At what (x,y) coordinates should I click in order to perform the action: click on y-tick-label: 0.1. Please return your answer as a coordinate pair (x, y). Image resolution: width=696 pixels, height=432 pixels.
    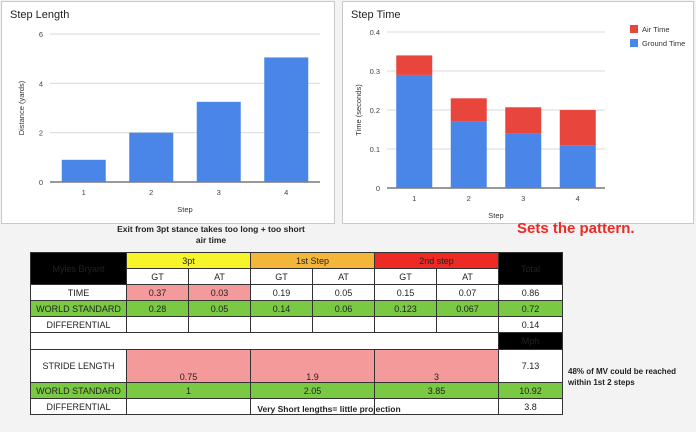
    Looking at the image, I should click on (375, 149).